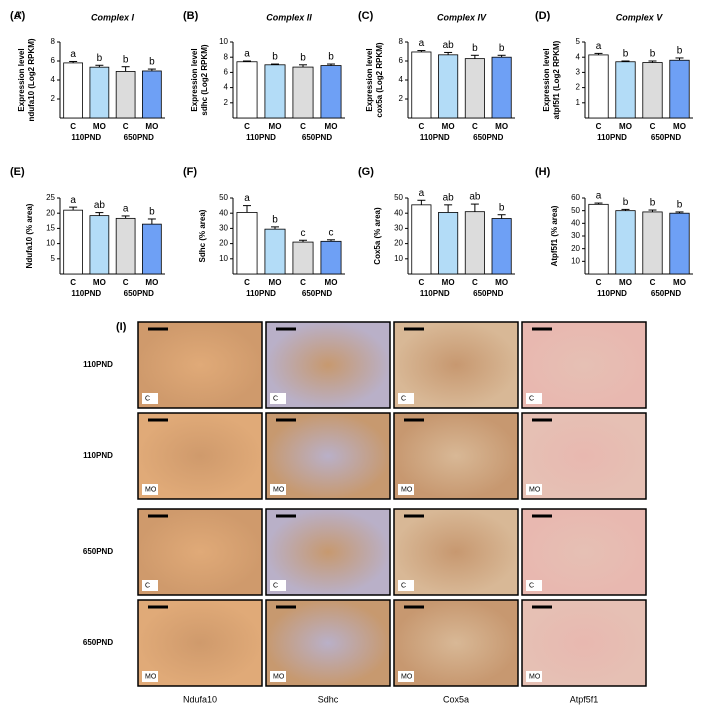 Image resolution: width=713 pixels, height=718 pixels. I want to click on y-tick-label: 3, so click(578, 72).